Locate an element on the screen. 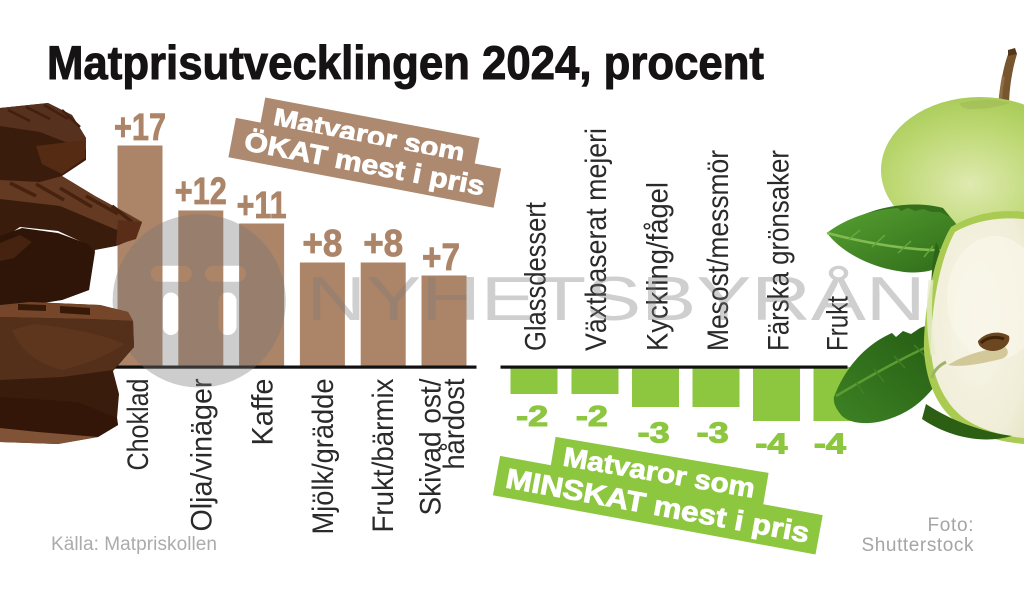 The height and width of the screenshot is (600, 1024). svg-text: +12 is located at coordinates (201, 192).